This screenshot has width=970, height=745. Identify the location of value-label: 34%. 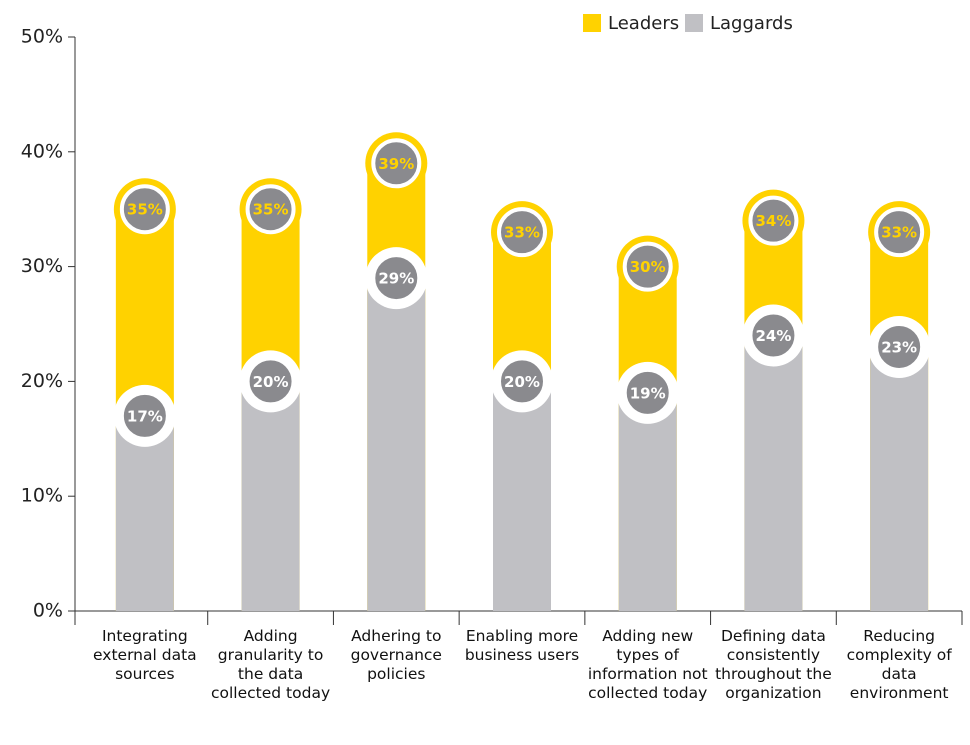
(773, 221).